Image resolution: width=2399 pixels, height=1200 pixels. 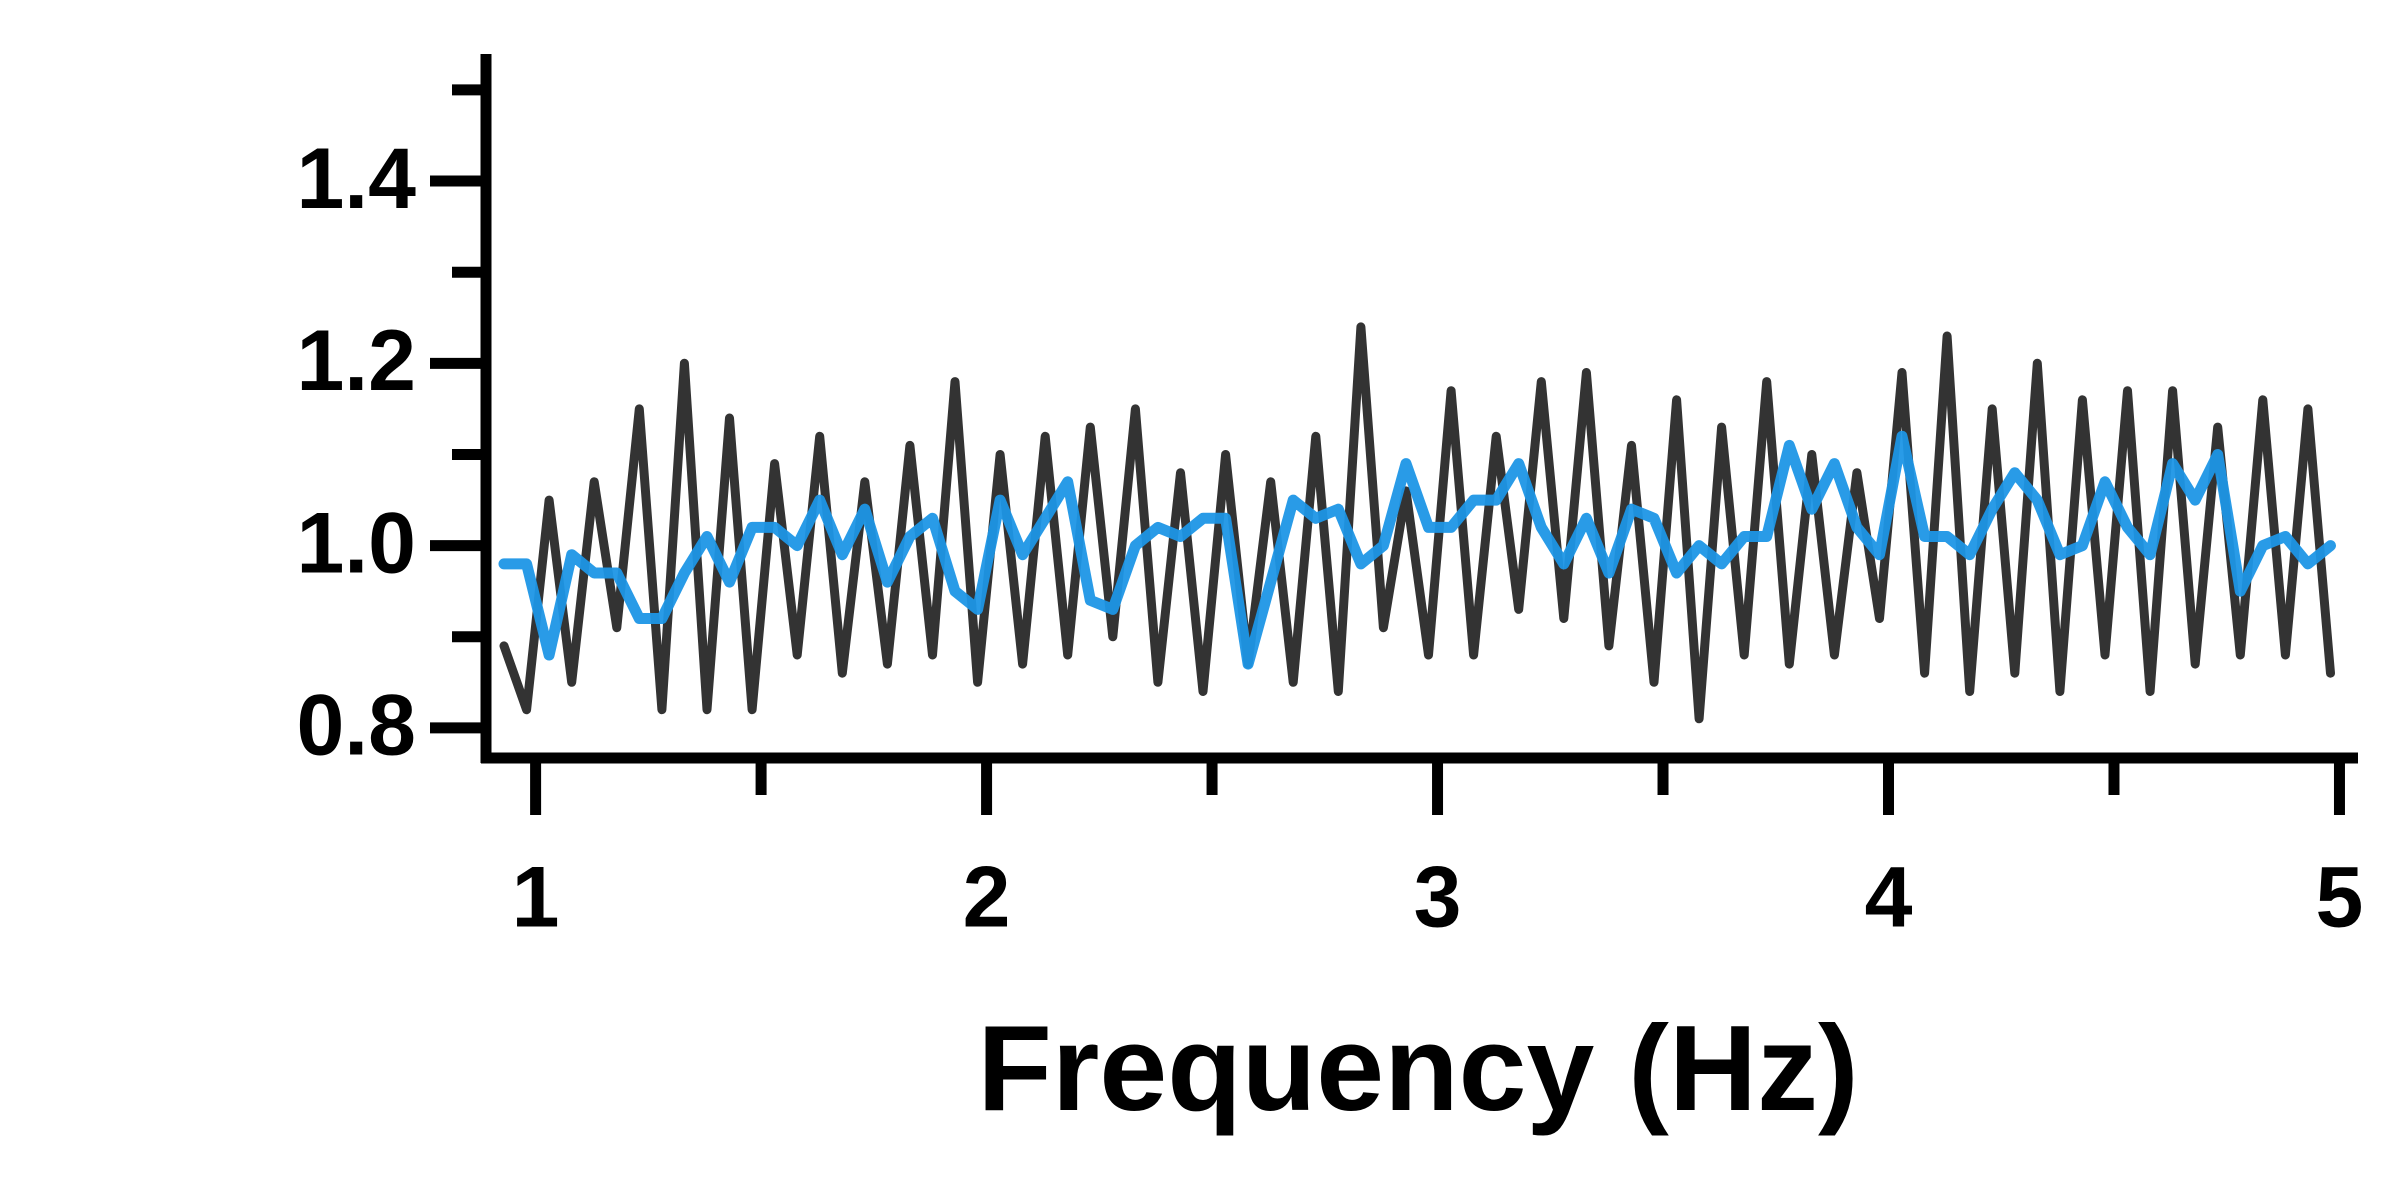 I want to click on x-tick-label: 2, so click(x=987, y=898).